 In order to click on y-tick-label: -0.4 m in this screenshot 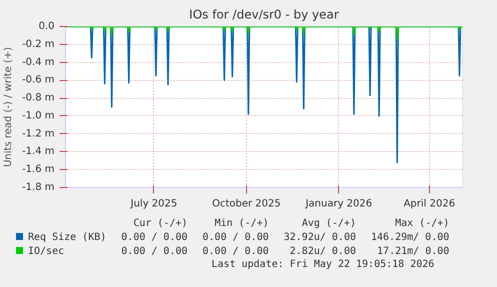, I will do `click(38, 62)`.